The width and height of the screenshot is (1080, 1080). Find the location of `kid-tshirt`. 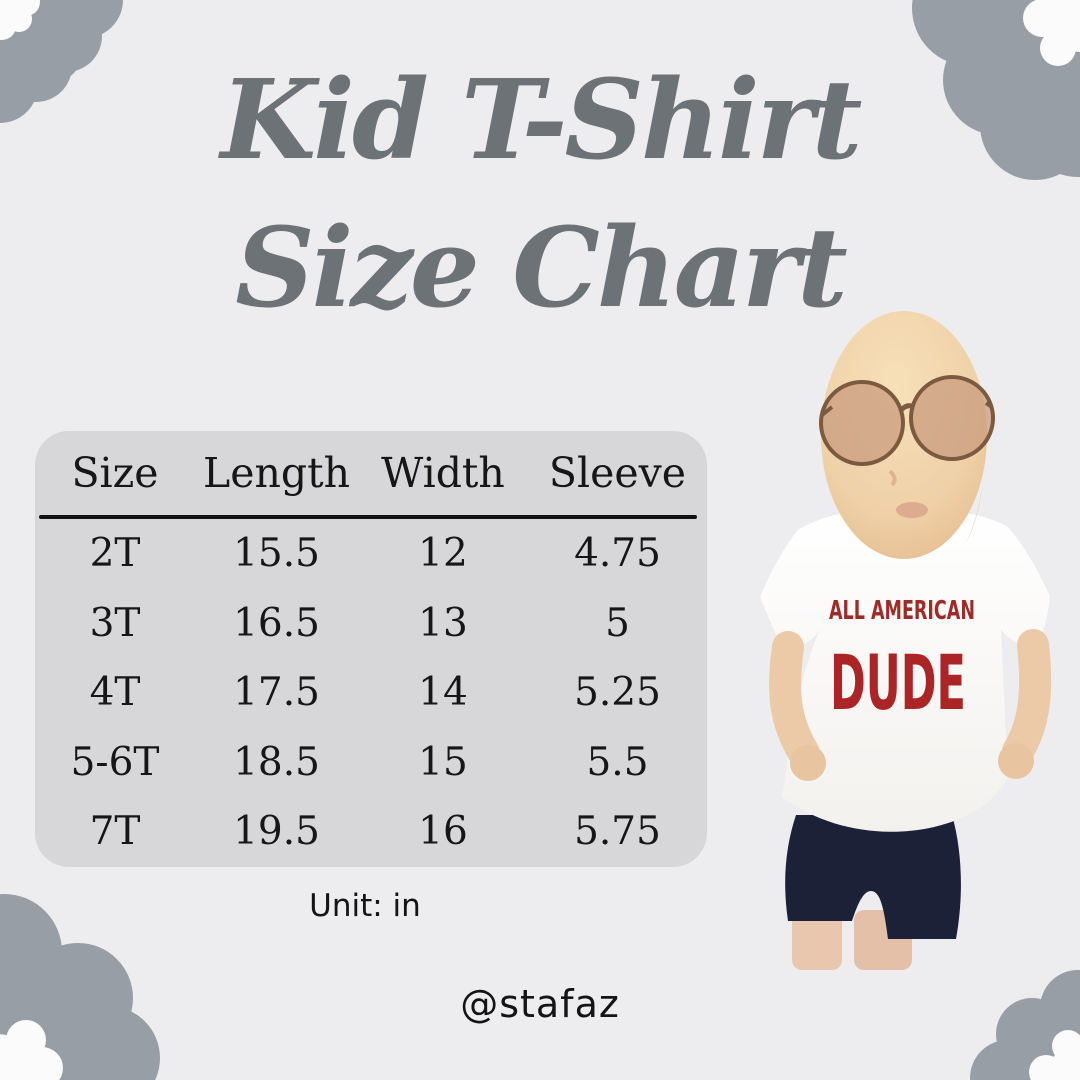

kid-tshirt is located at coordinates (905, 671).